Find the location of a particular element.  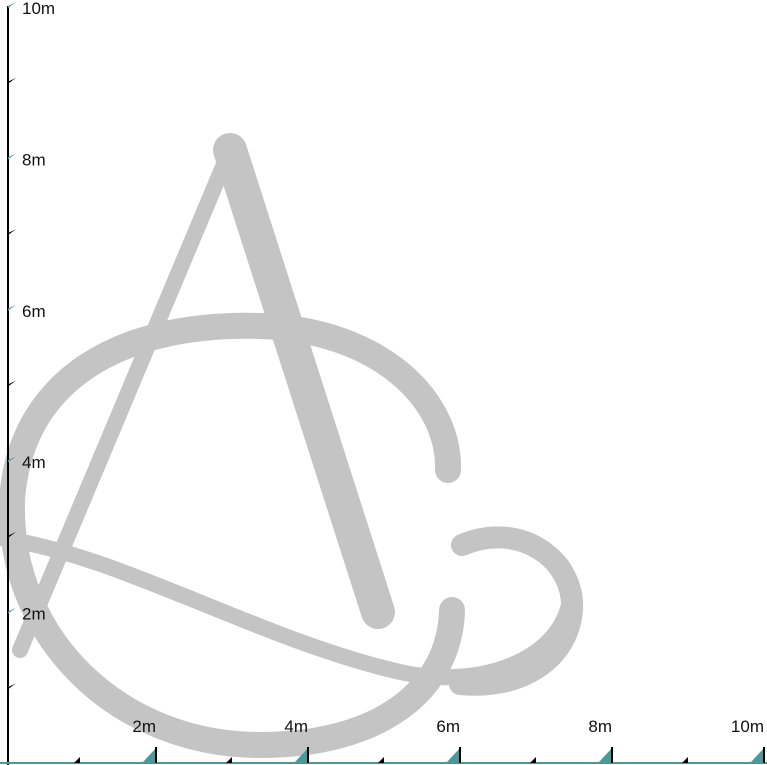

y-tick-label: 4m is located at coordinates (34, 462).